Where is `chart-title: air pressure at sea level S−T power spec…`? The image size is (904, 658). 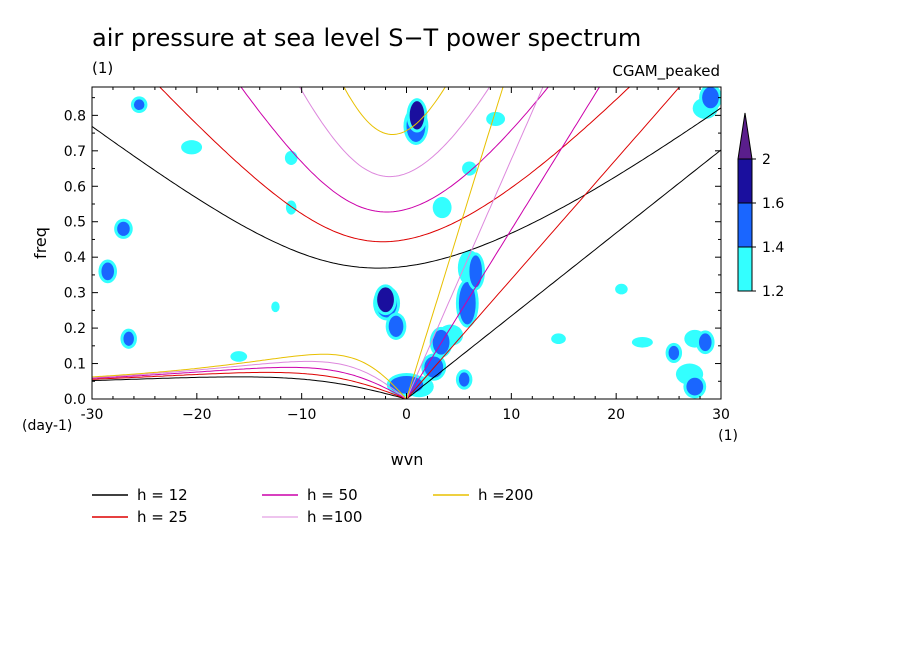
chart-title: air pressure at sea level S−T power spec… is located at coordinates (366, 38).